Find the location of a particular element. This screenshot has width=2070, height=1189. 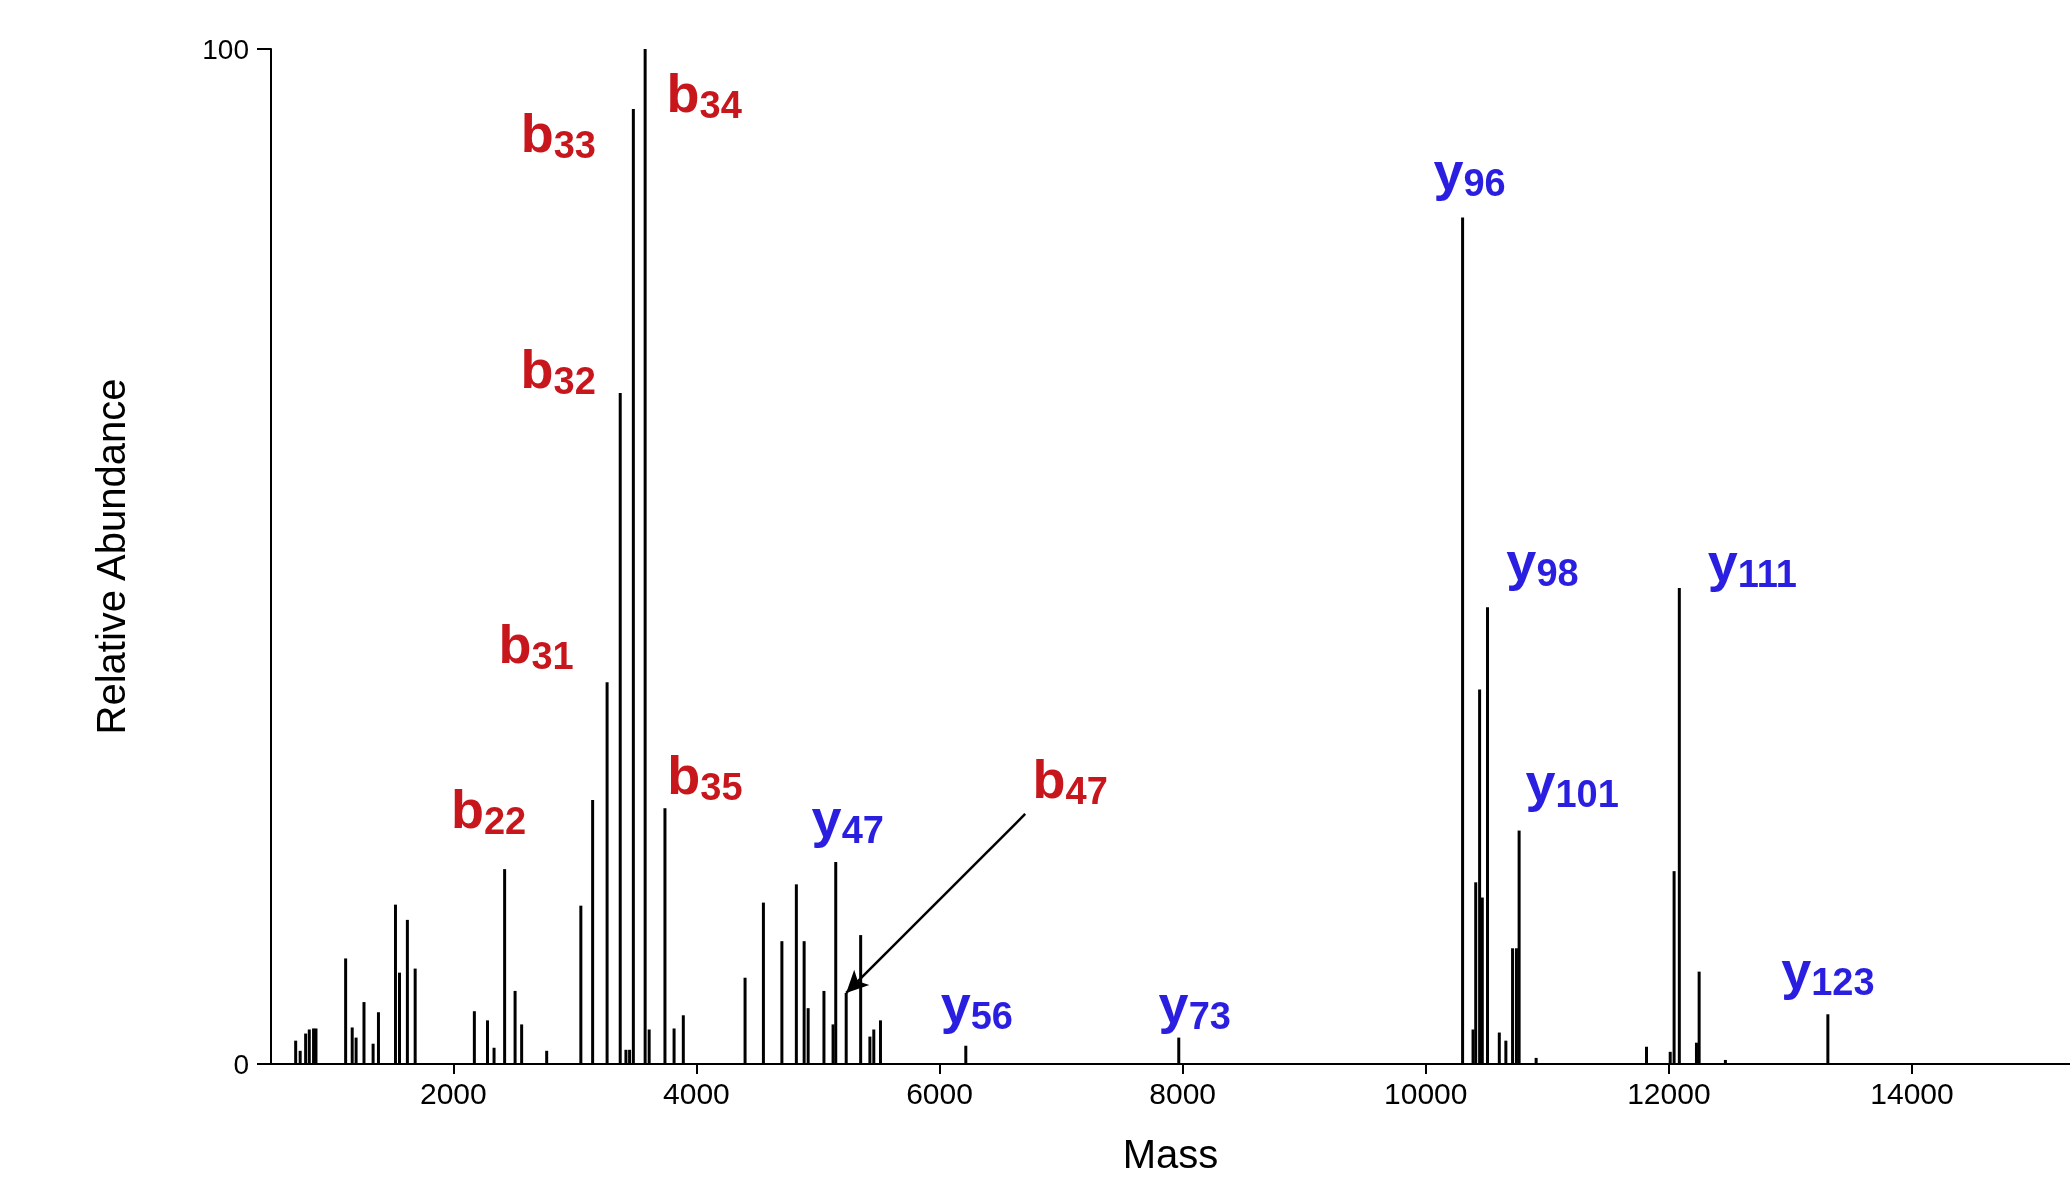

x-tick-label: 6000 is located at coordinates (939, 1093).